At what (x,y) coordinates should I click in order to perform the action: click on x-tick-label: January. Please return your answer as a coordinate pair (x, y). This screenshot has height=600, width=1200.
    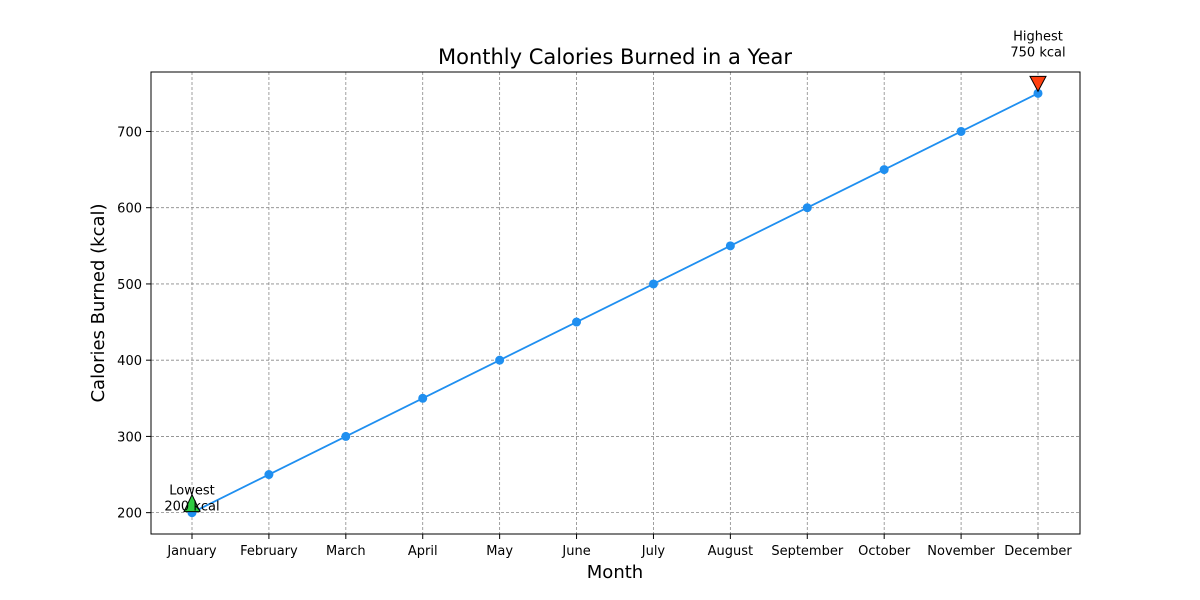
    Looking at the image, I should click on (191, 551).